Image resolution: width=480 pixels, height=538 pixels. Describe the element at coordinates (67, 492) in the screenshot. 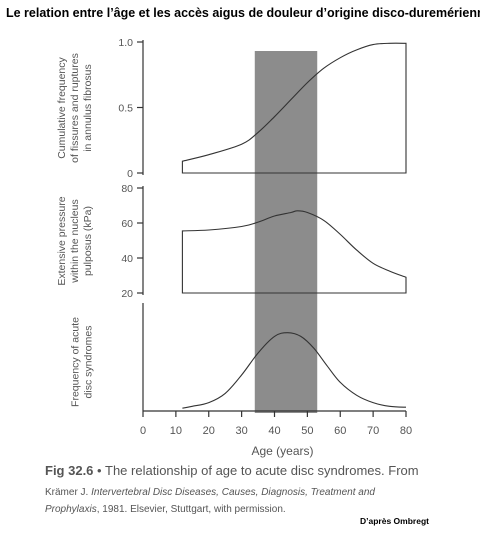

I see `caption-author: Krämer J.` at that location.